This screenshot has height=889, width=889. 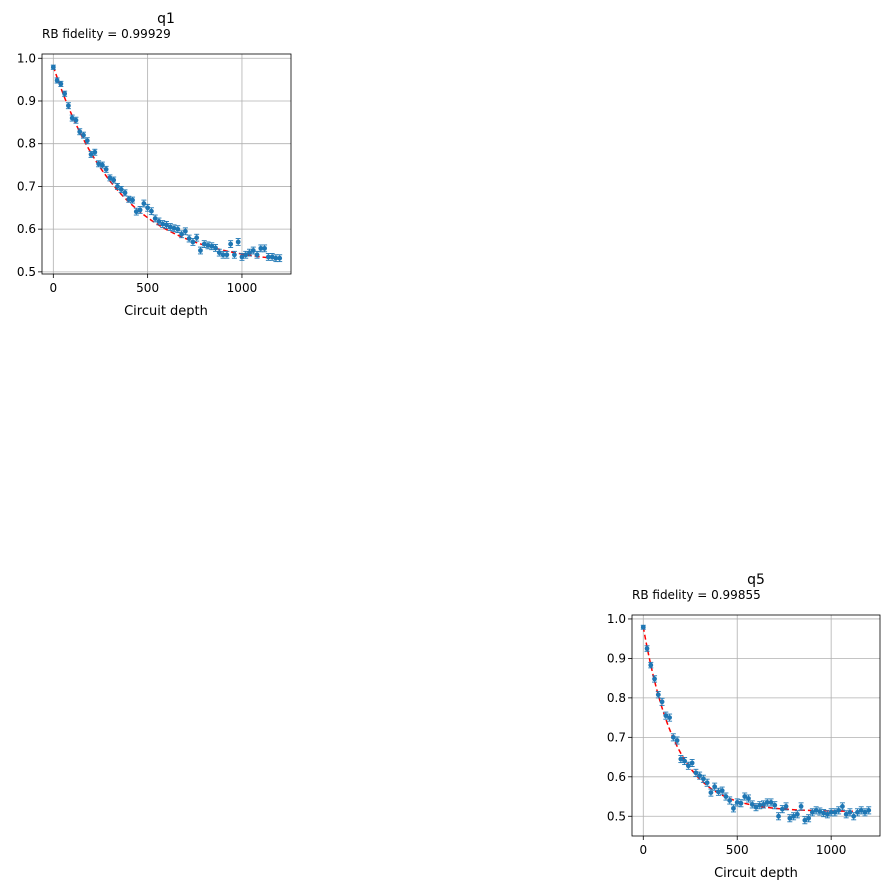 What do you see at coordinates (616, 698) in the screenshot?
I see `y-tick-label: 0.8` at bounding box center [616, 698].